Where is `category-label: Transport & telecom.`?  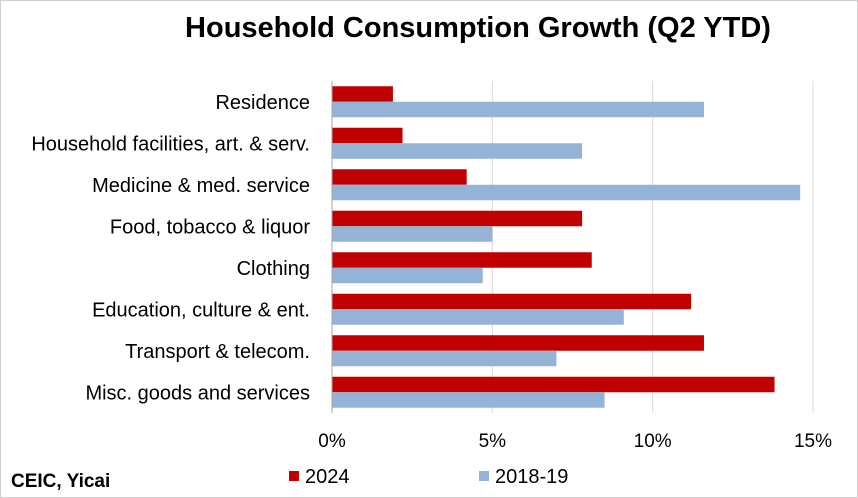
category-label: Transport & telecom. is located at coordinates (217, 352).